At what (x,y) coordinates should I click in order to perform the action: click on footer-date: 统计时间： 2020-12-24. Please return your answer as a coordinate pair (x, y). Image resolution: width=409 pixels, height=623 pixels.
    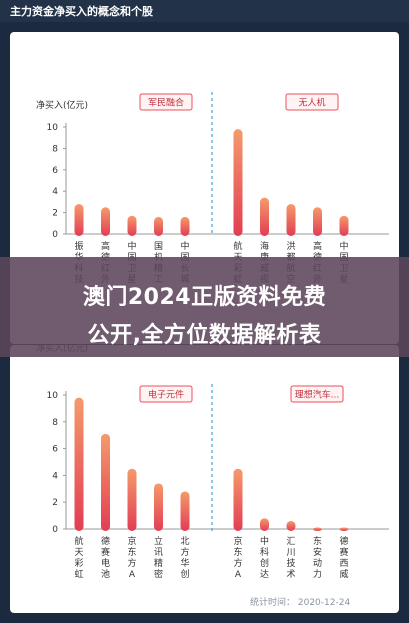
    Looking at the image, I should click on (300, 603).